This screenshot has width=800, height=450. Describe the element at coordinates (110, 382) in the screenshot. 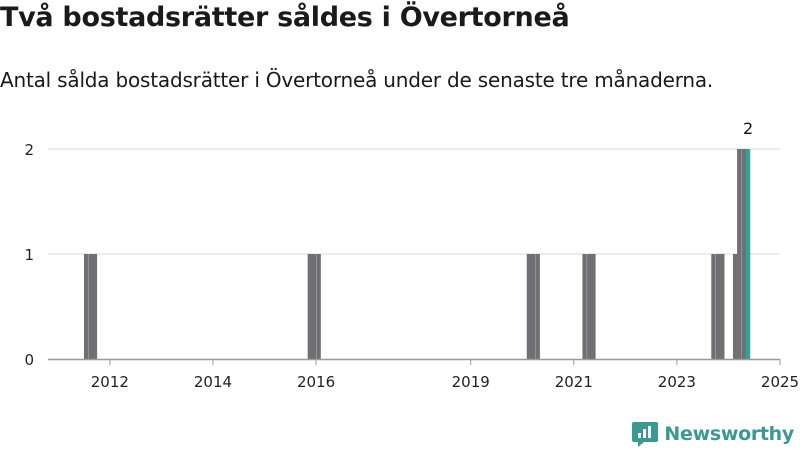

I see `x-tick-label: 2012` at that location.